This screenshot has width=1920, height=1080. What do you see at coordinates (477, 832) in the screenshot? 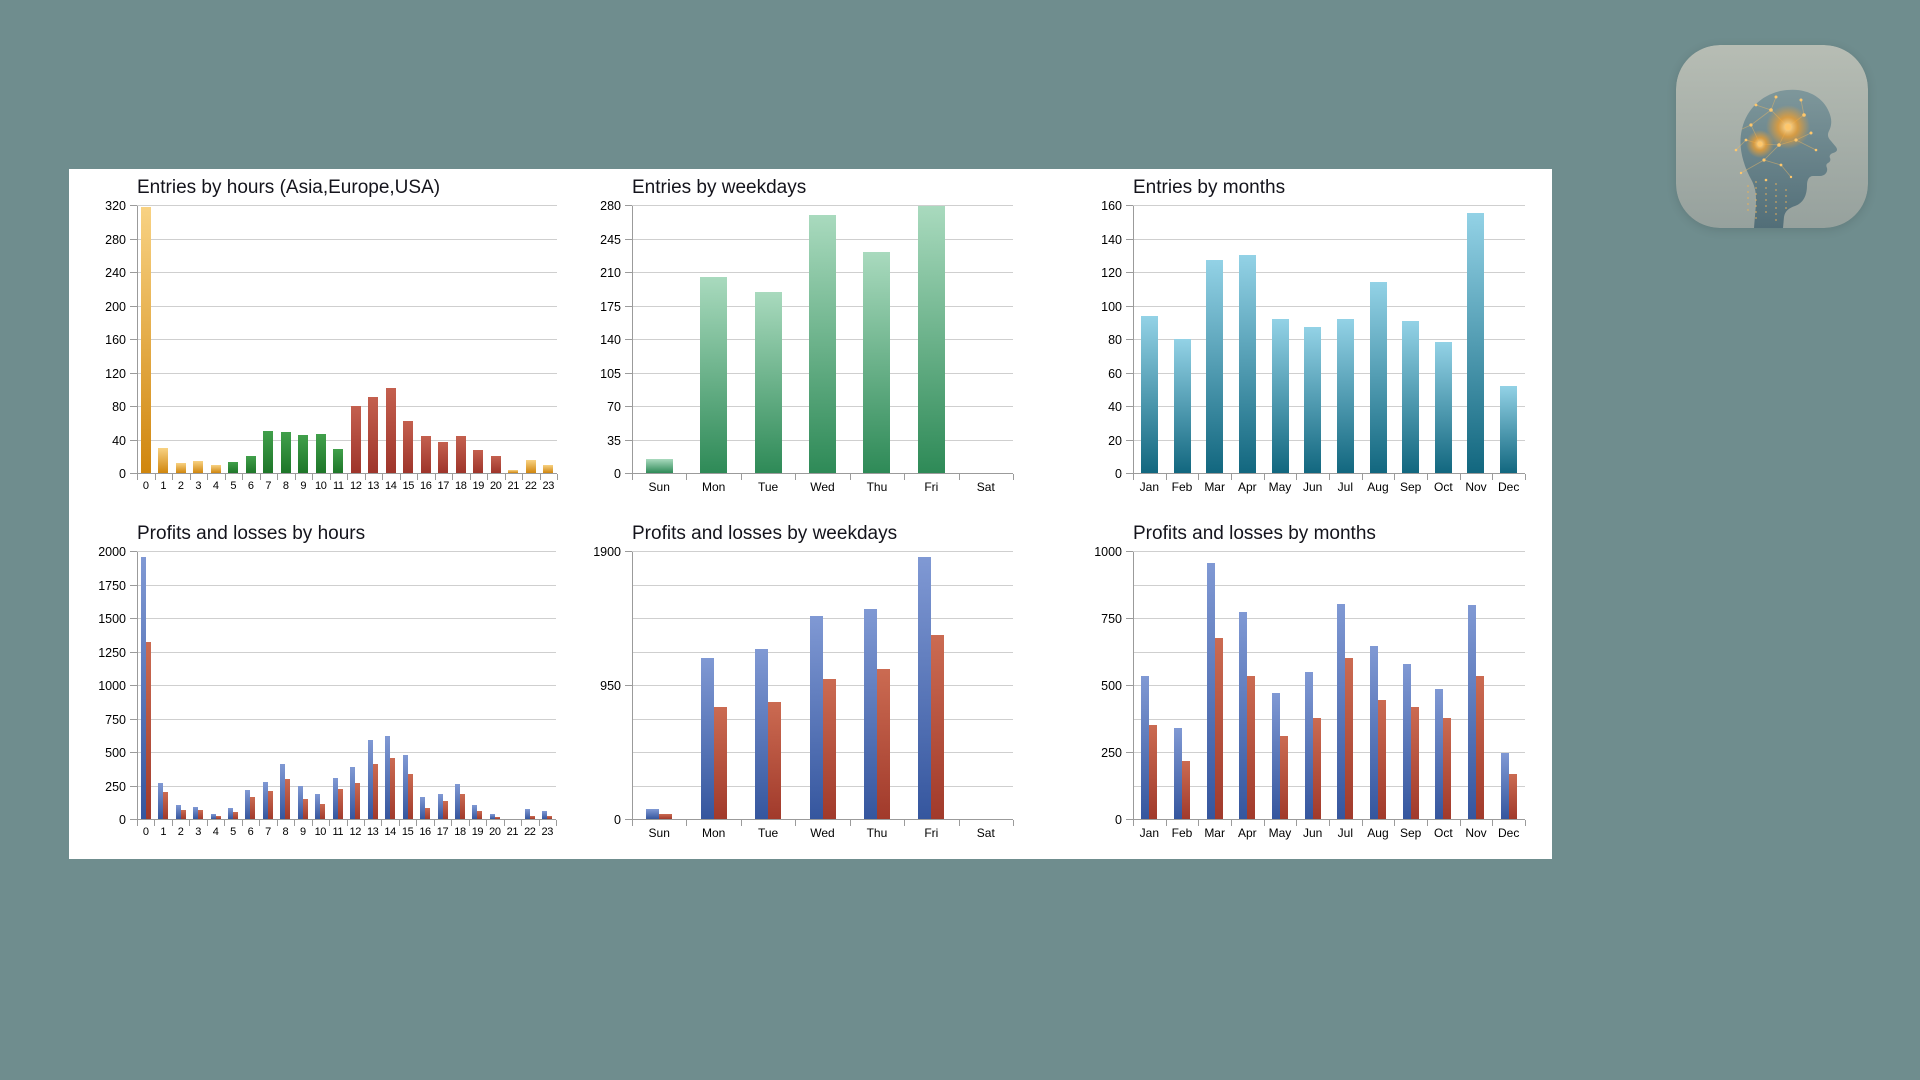
I see `x-axis-label: 19` at bounding box center [477, 832].